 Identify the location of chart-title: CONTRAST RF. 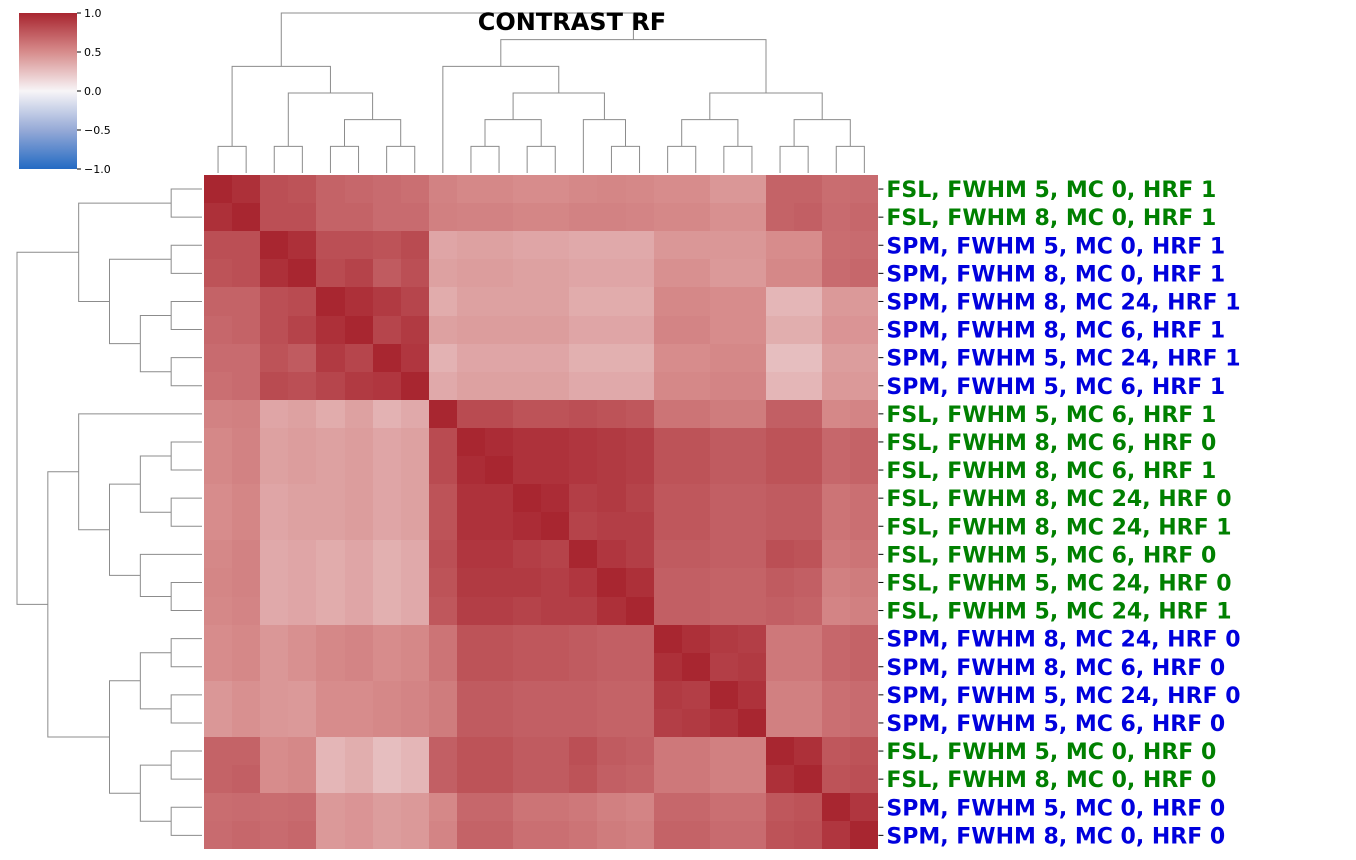
(572, 22).